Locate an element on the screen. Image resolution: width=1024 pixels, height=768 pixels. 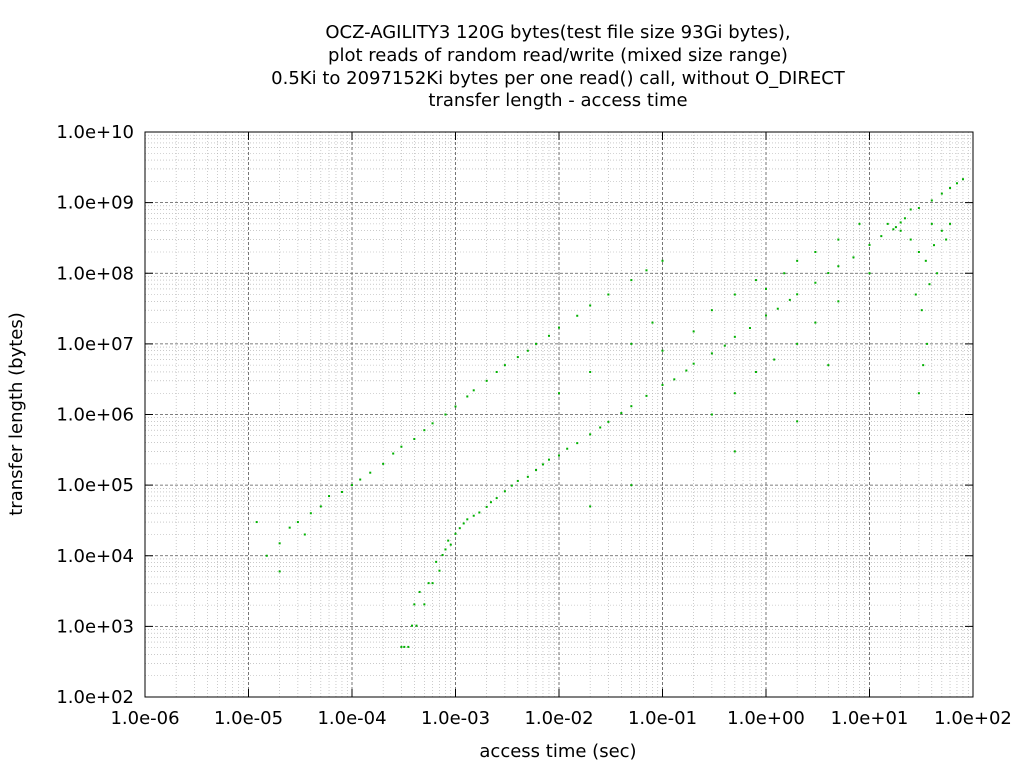
x-tick-label: 1.0e-06 is located at coordinates (144, 718).